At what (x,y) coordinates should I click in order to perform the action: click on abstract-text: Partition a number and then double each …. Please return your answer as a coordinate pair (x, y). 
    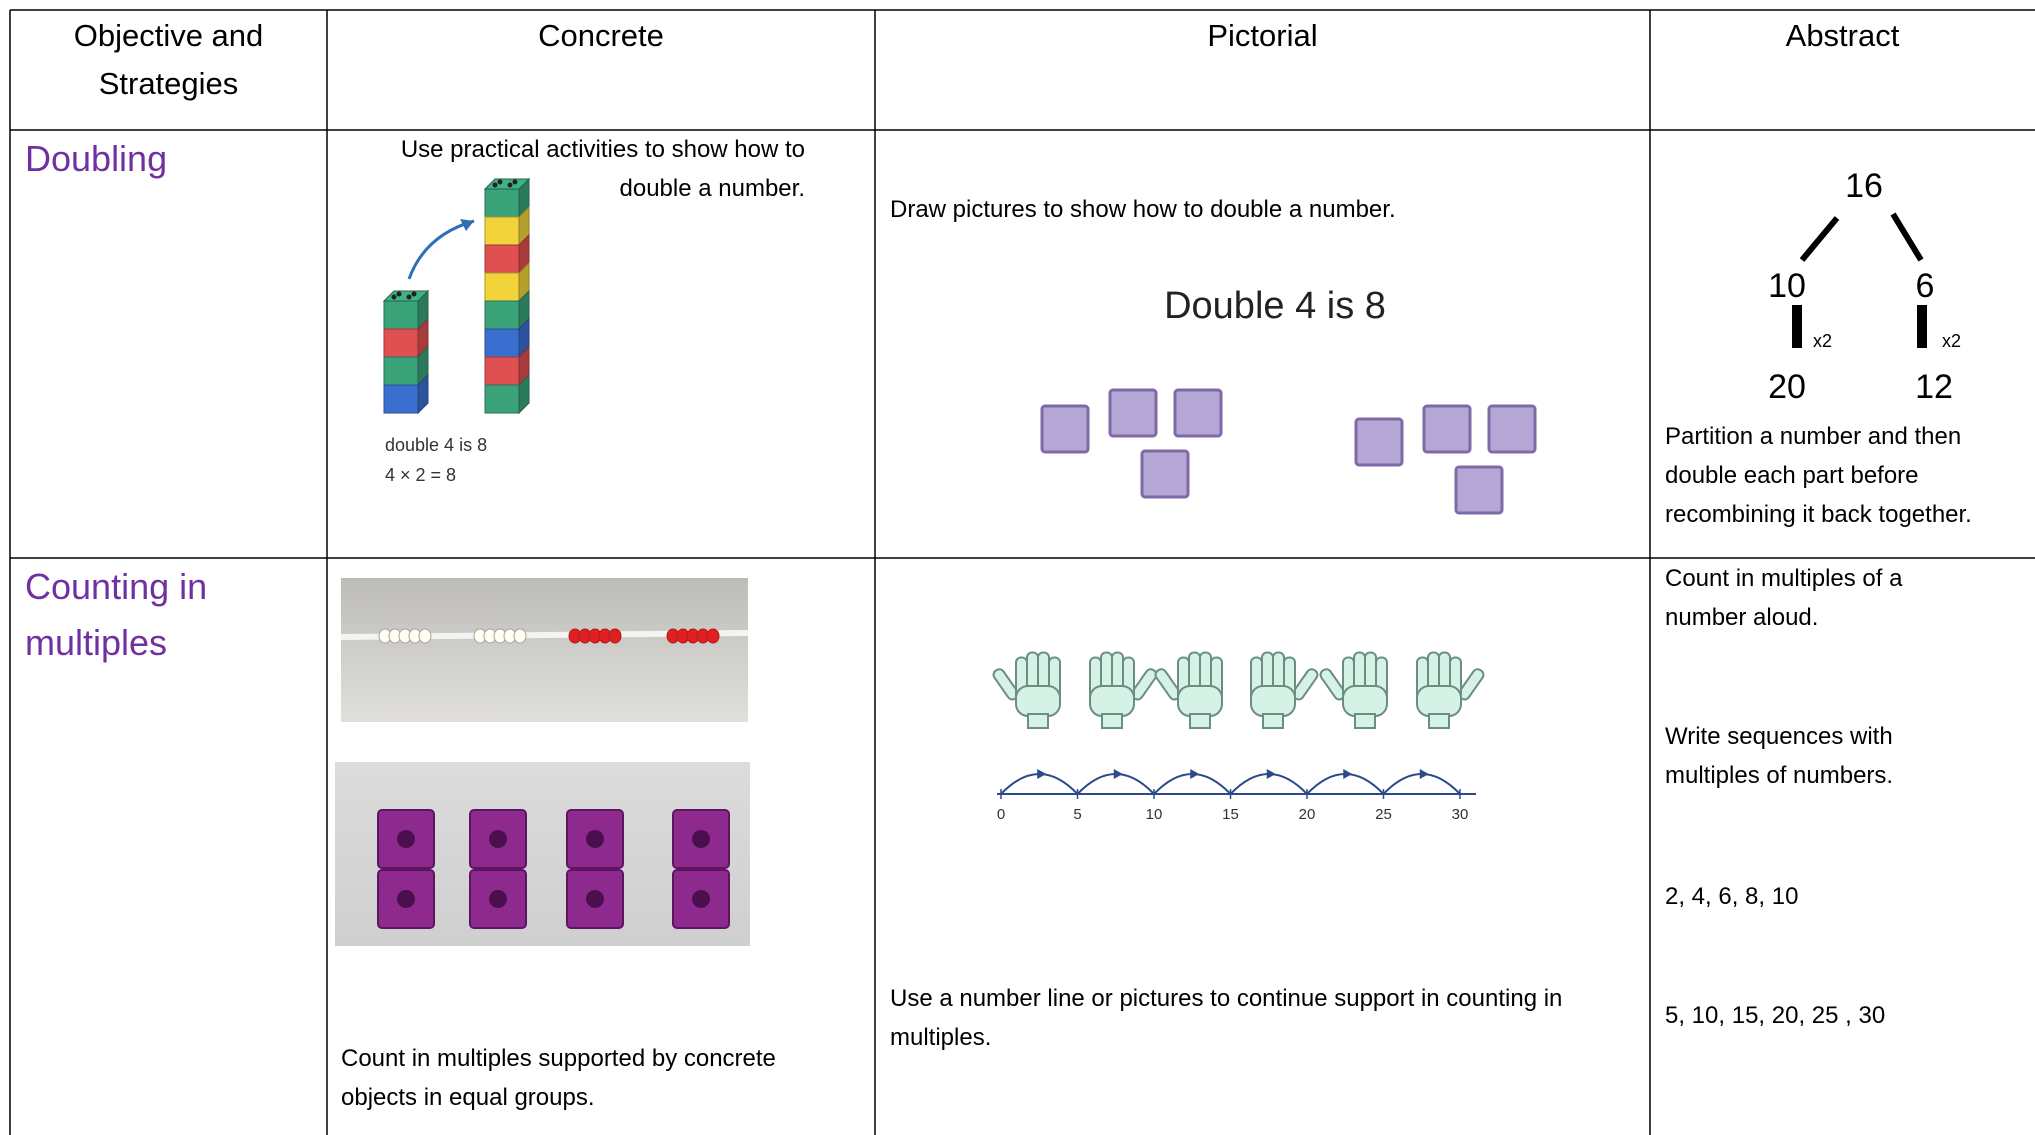
    Looking at the image, I should click on (1818, 475).